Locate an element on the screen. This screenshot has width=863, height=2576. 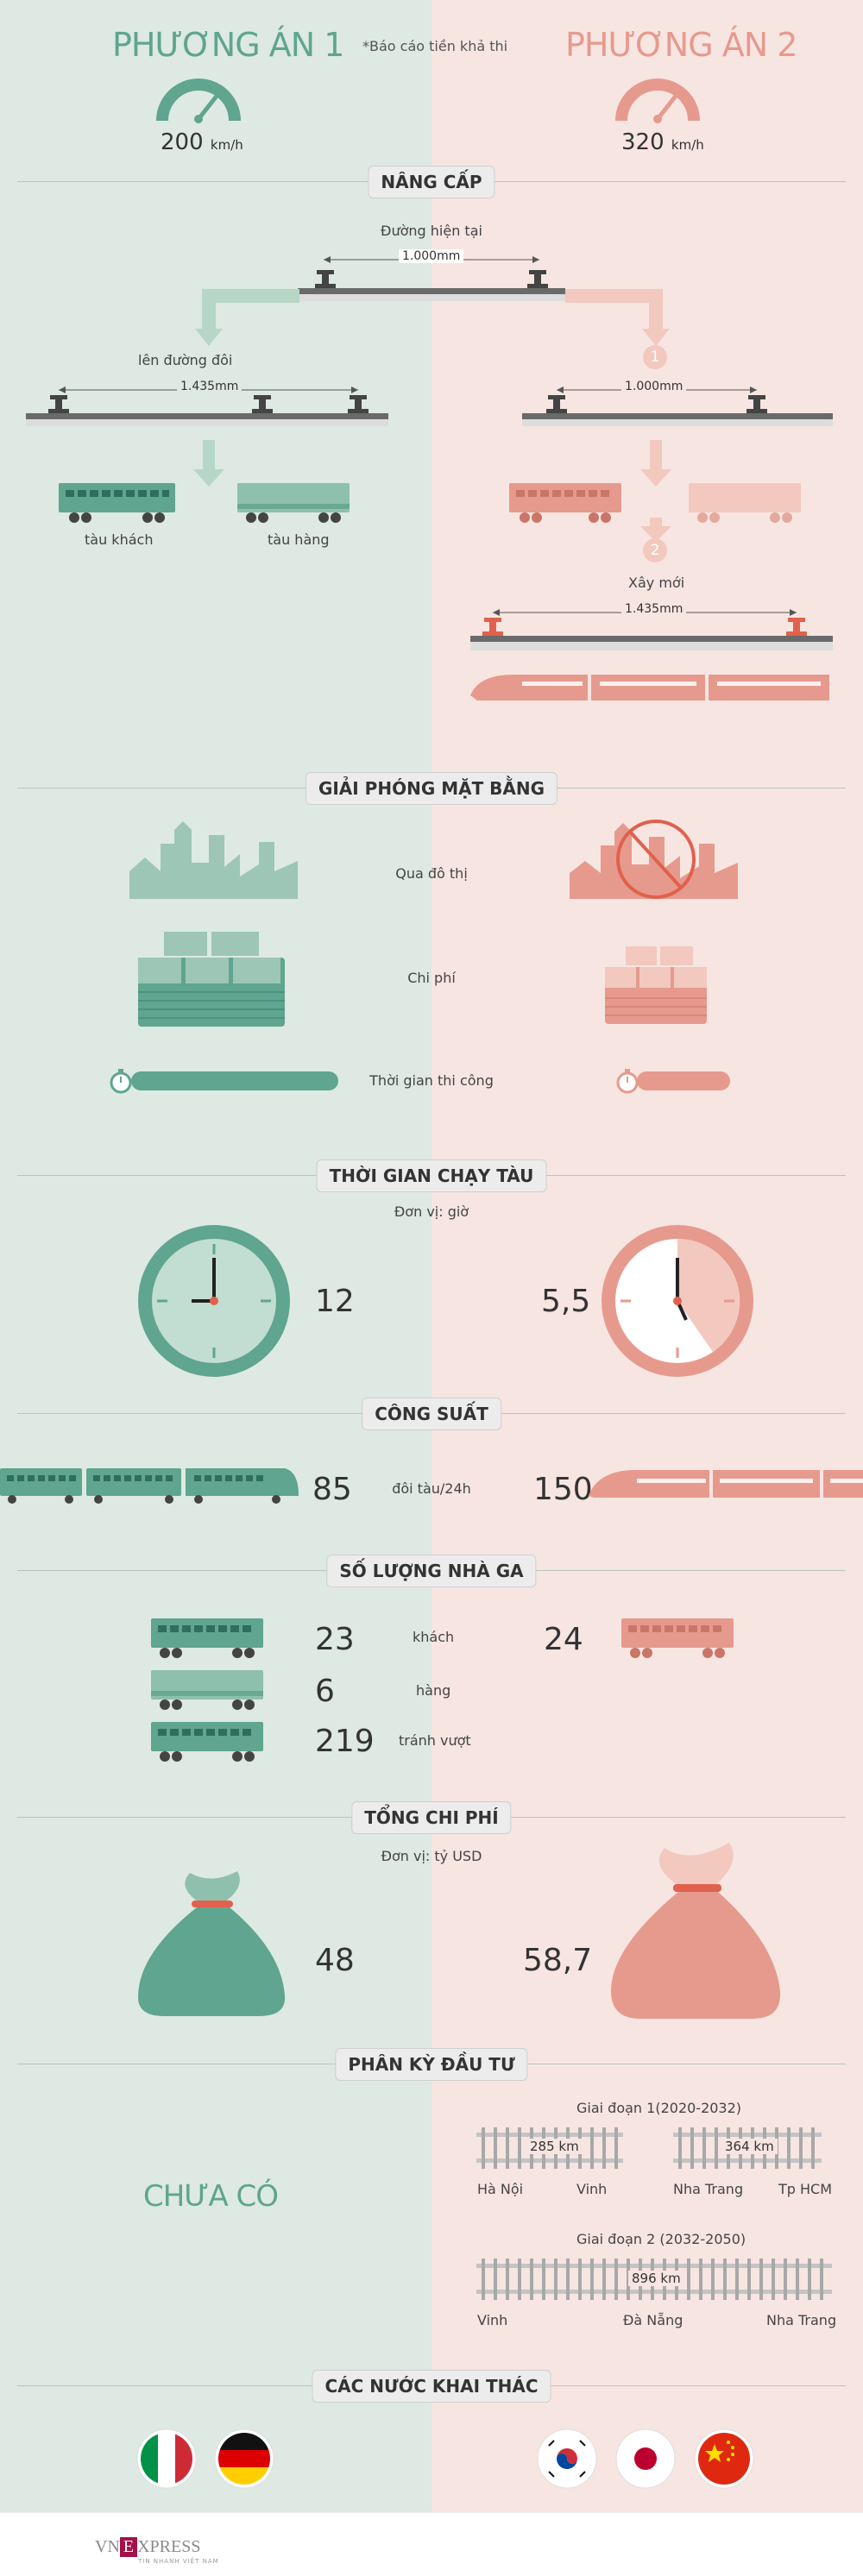
china-flag-icon is located at coordinates (724, 2458).